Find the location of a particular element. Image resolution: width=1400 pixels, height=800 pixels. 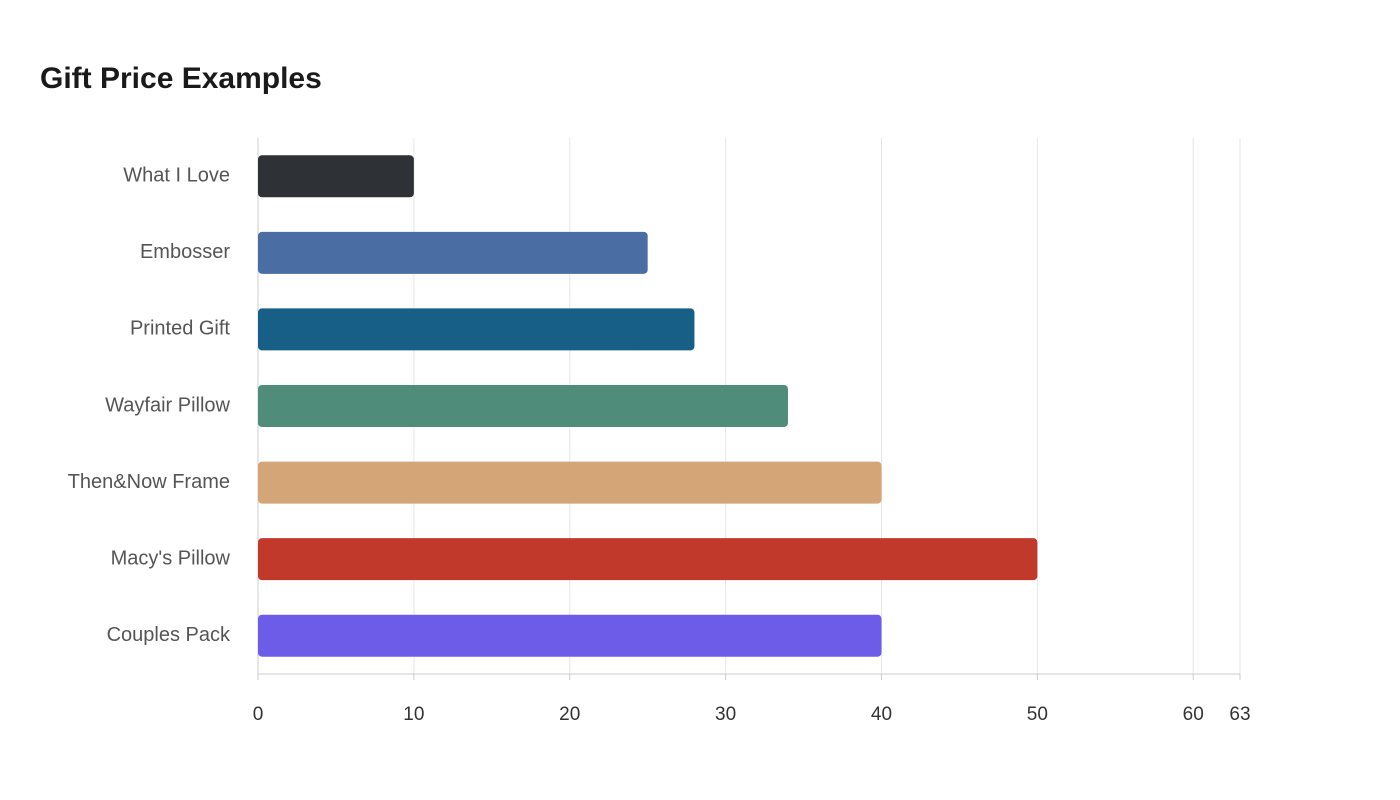

x-tick-label: 60 is located at coordinates (1193, 714).